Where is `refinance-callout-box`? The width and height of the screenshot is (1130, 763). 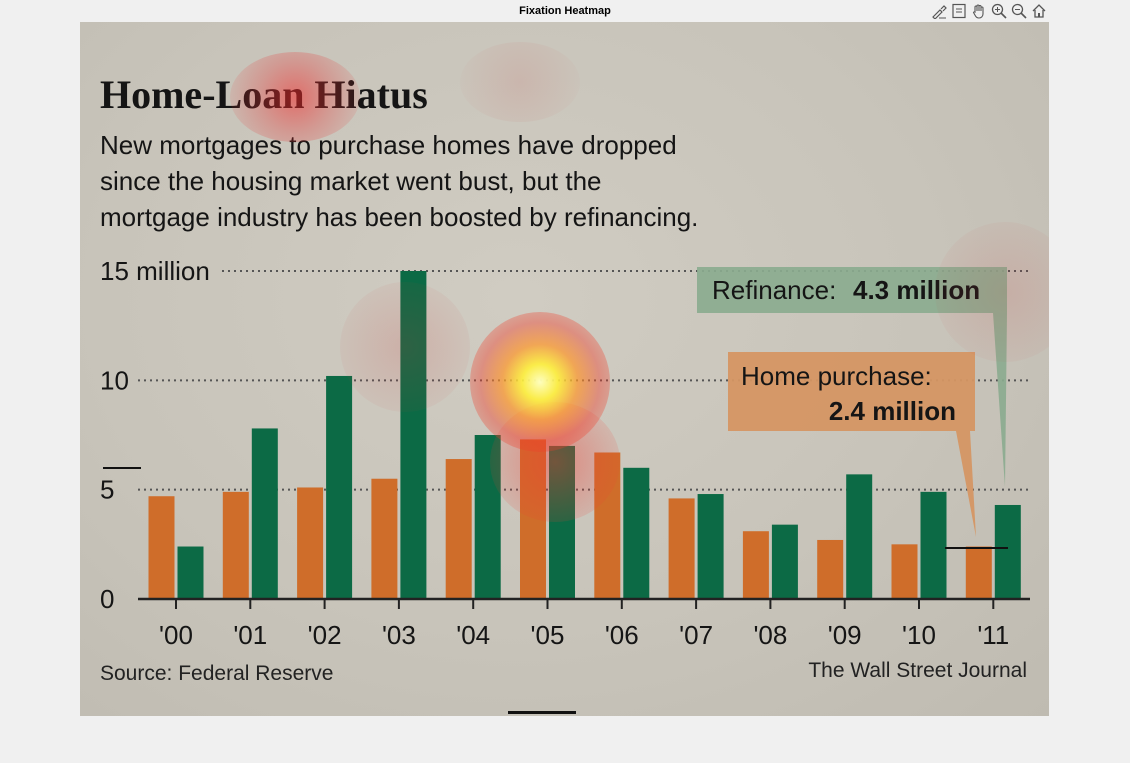 refinance-callout-box is located at coordinates (852, 377).